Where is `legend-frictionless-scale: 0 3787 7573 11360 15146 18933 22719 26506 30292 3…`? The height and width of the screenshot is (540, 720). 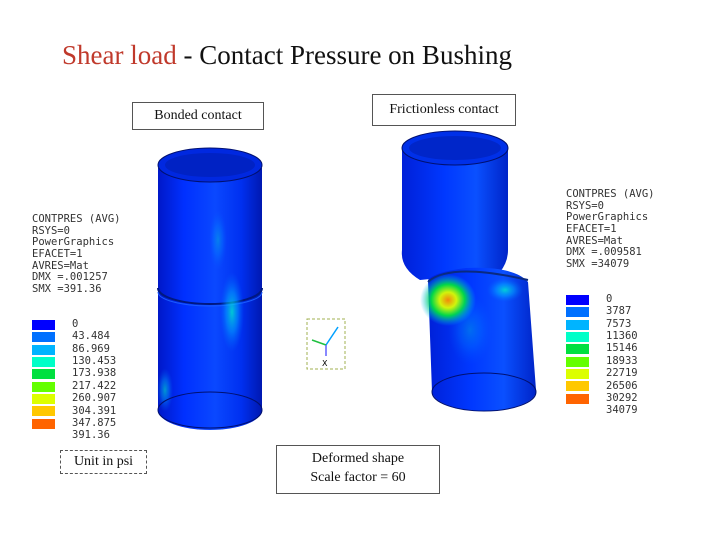
legend-frictionless-scale: 0 3787 7573 11360 15146 18933 22719 26506 30292 3… is located at coordinates (610, 355).